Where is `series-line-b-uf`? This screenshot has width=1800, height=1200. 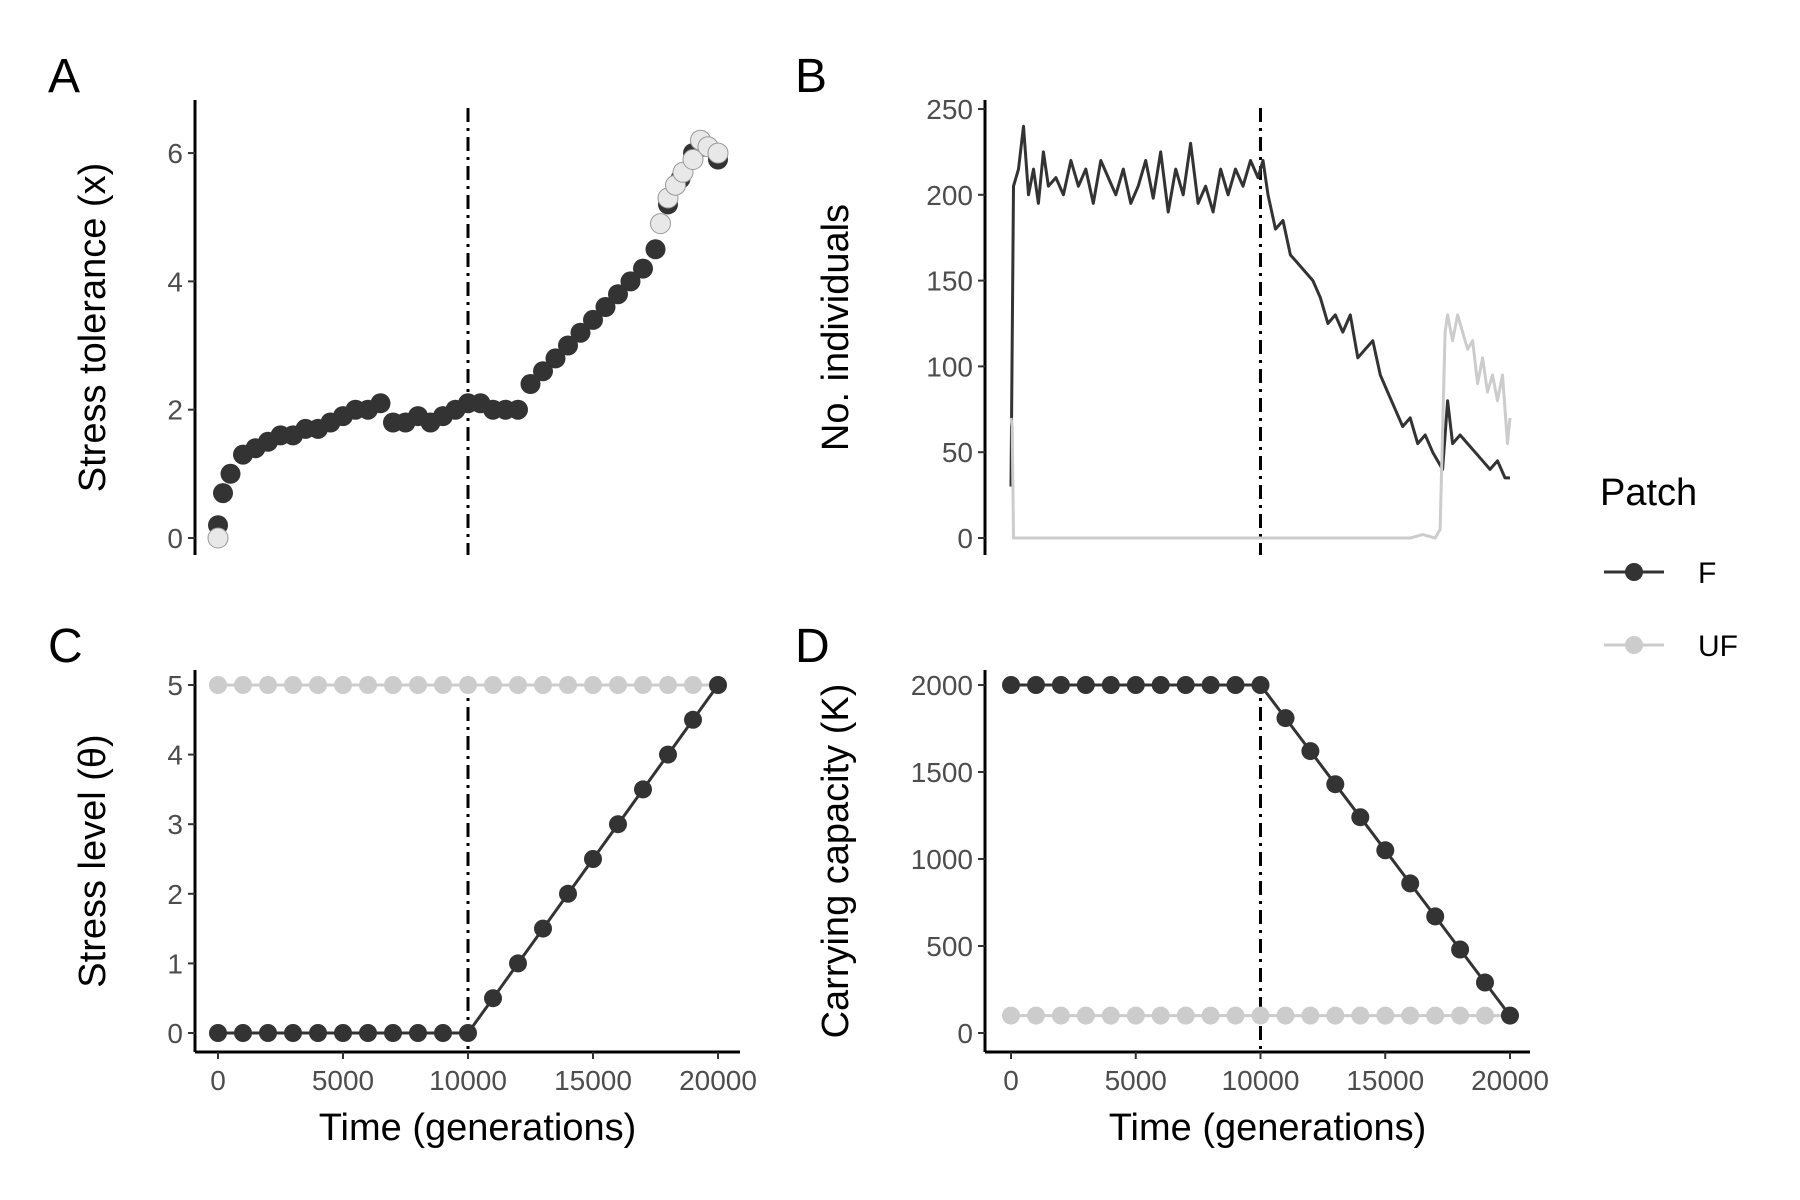
series-line-b-uf is located at coordinates (1260, 426).